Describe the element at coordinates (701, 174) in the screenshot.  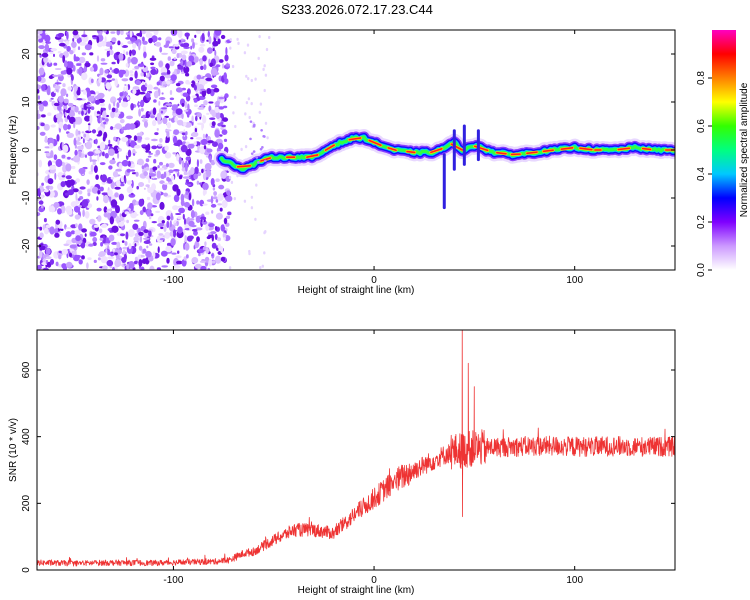
I see `colorbar-tick-label: 0.4` at that location.